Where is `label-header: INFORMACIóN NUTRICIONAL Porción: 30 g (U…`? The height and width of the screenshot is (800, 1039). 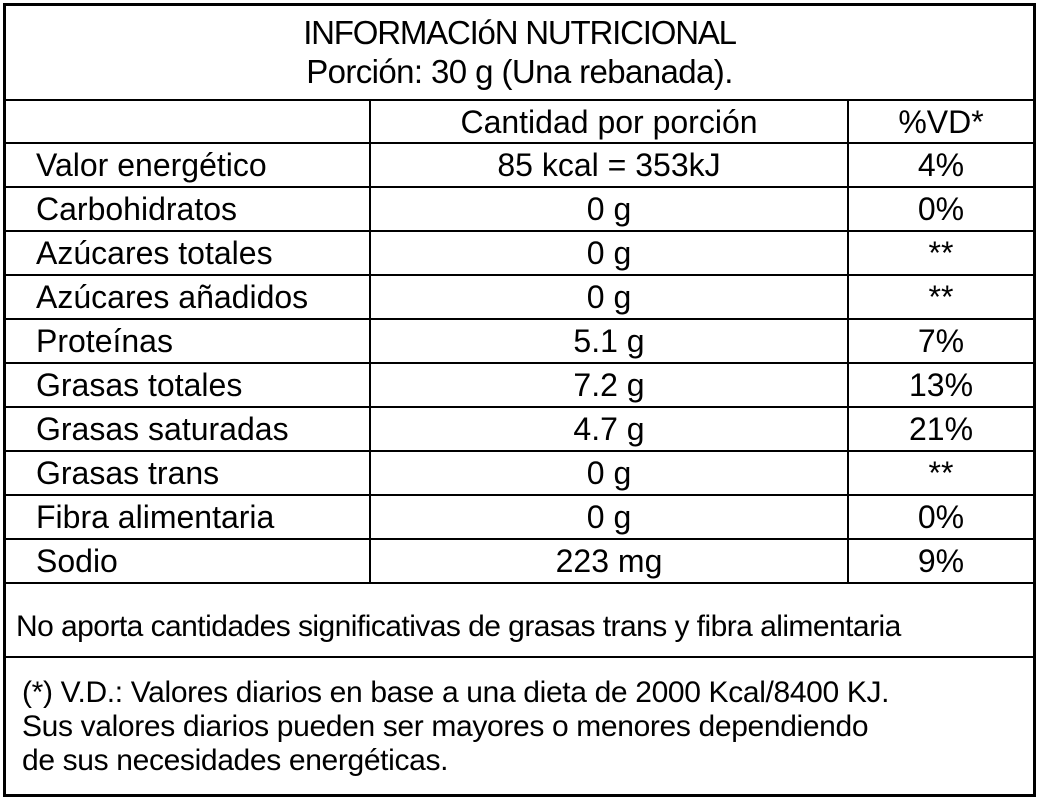
label-header: INFORMACIóN NUTRICIONAL Porción: 30 g (U… is located at coordinates (519, 53).